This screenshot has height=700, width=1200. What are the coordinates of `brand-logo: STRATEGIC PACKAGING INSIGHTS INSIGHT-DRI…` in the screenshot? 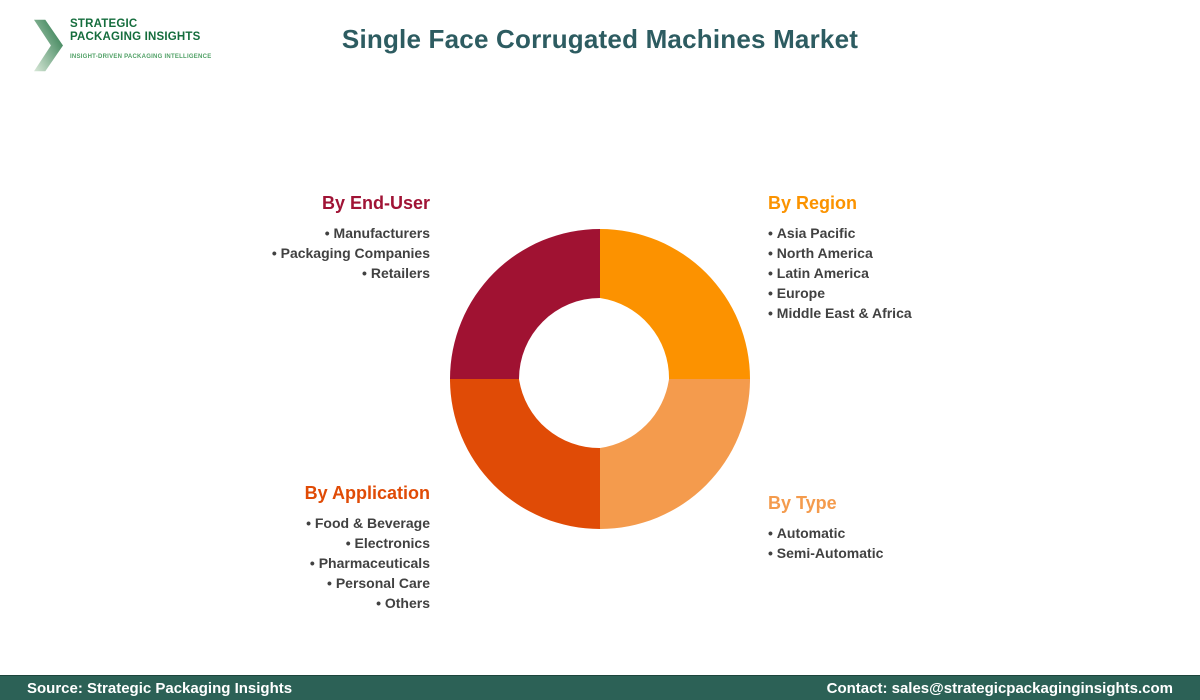 It's located at (122, 44).